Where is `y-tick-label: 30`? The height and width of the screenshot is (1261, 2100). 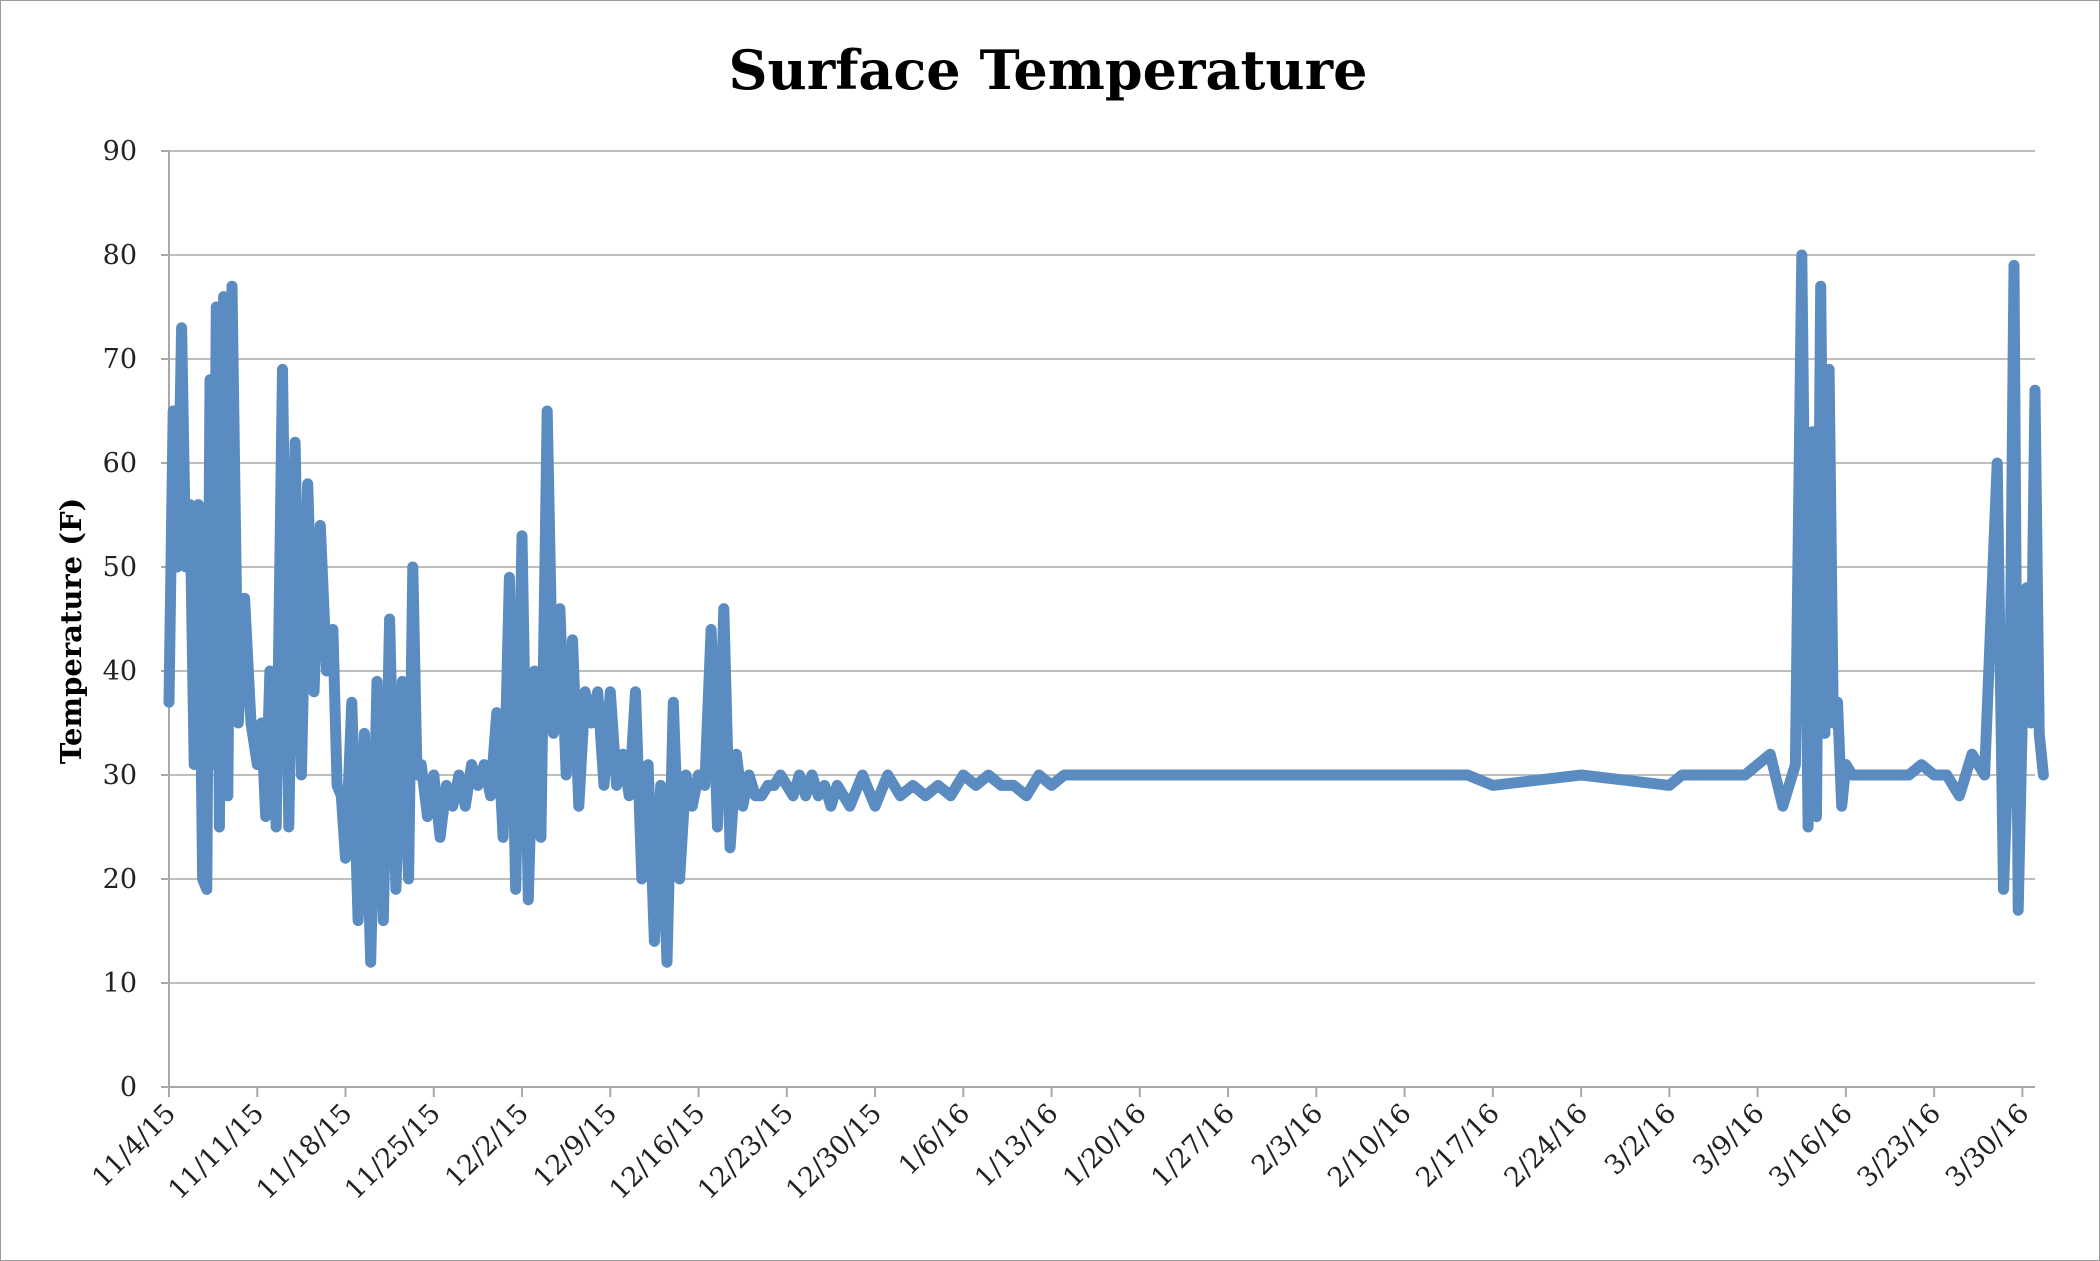 y-tick-label: 30 is located at coordinates (120, 775).